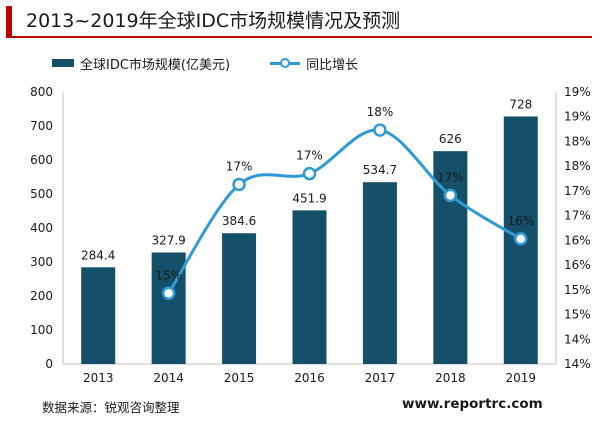  What do you see at coordinates (155, 65) in the screenshot?
I see `legend-bar-label: 全球IDC市场规模(亿美元)` at bounding box center [155, 65].